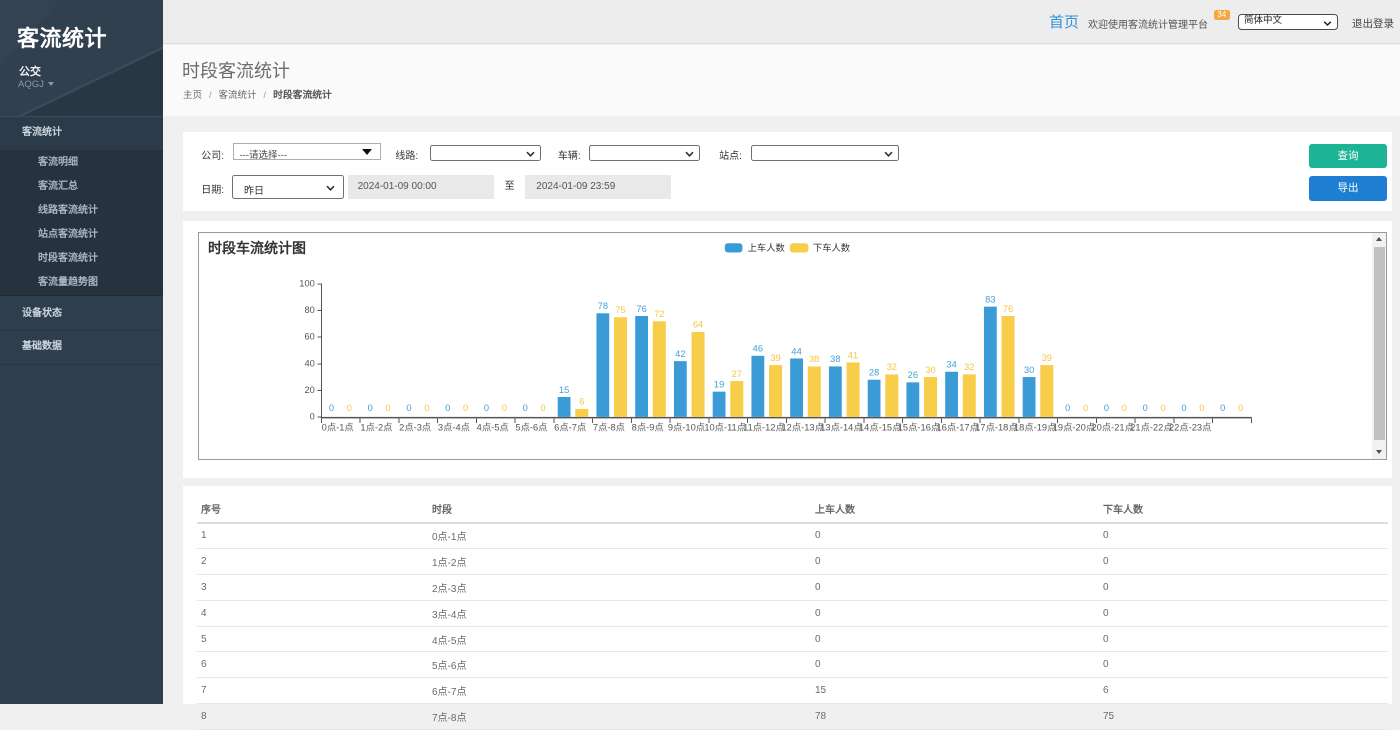 The height and width of the screenshot is (730, 1400). What do you see at coordinates (563, 390) in the screenshot?
I see `svg-text: 15` at bounding box center [563, 390].